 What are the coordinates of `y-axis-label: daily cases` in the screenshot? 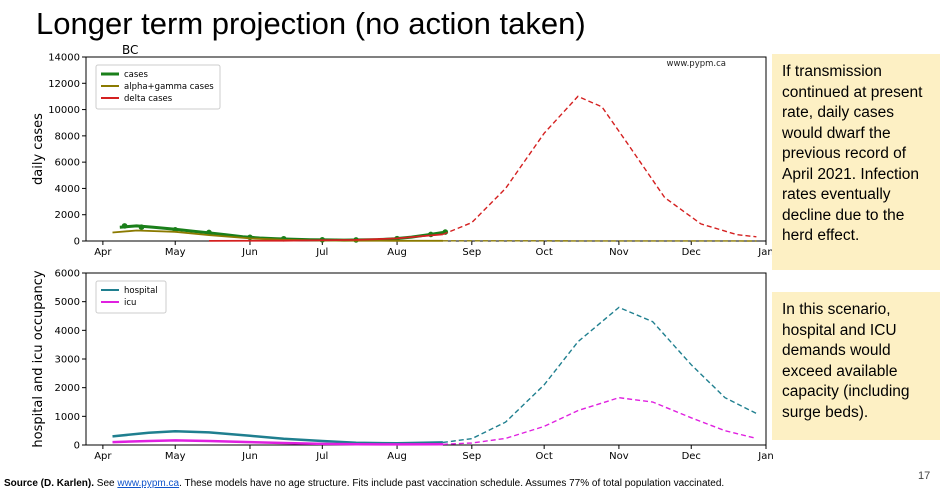 It's located at (38, 149).